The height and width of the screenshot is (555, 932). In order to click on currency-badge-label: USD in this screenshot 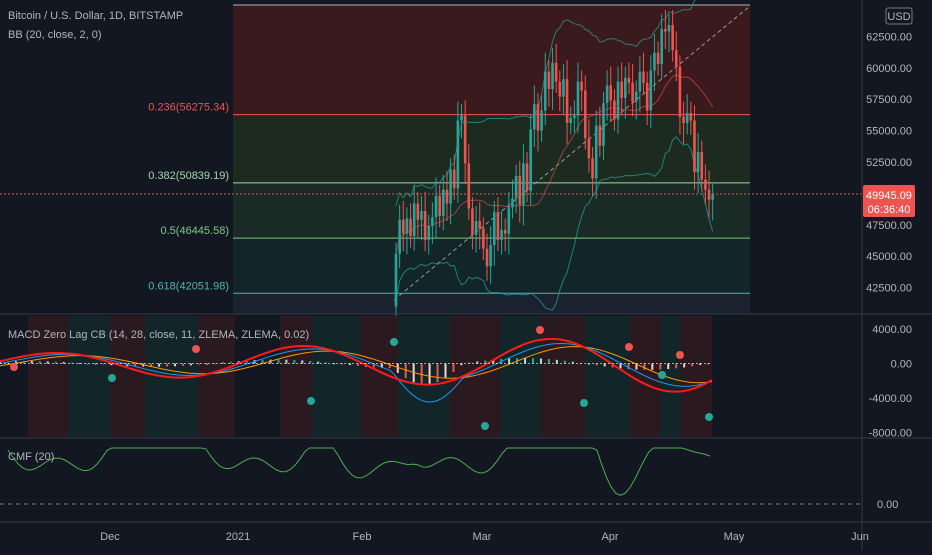, I will do `click(898, 17)`.